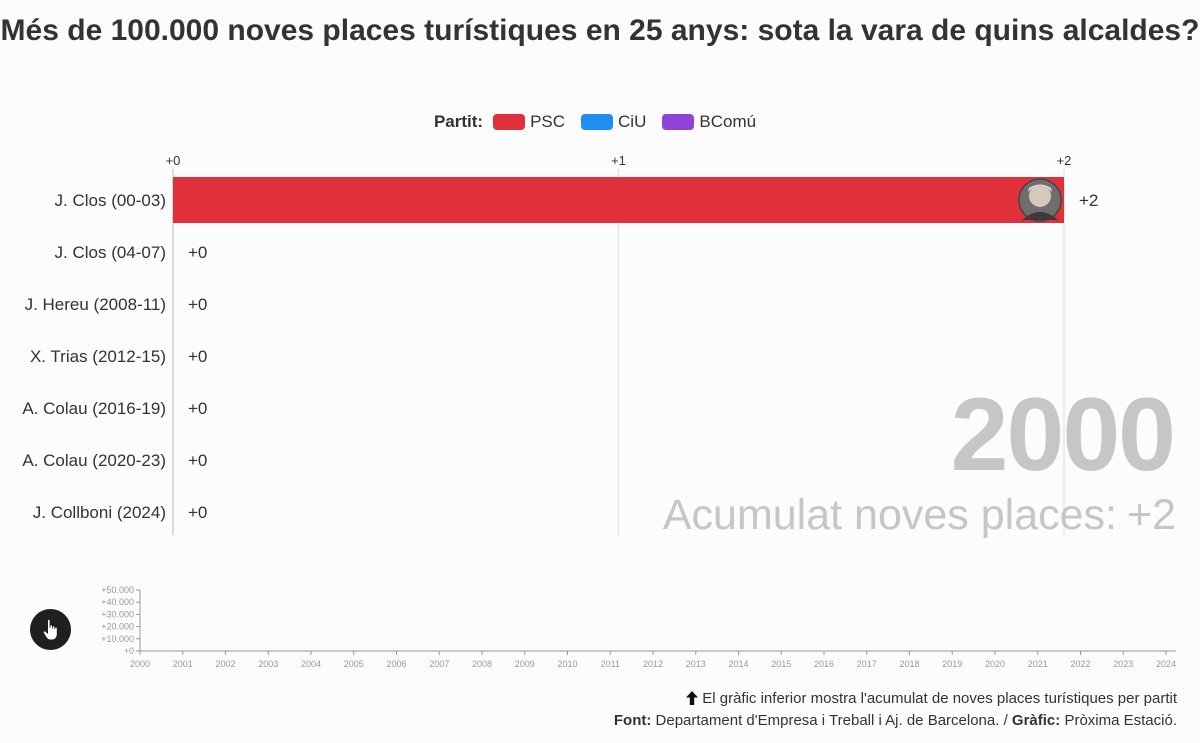 The width and height of the screenshot is (1200, 743). I want to click on x-tick-label: +0, so click(173, 160).